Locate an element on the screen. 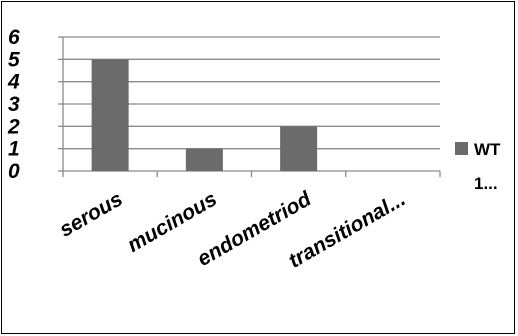 This screenshot has height=336, width=518. y-tick-label: 3 is located at coordinates (14, 104).